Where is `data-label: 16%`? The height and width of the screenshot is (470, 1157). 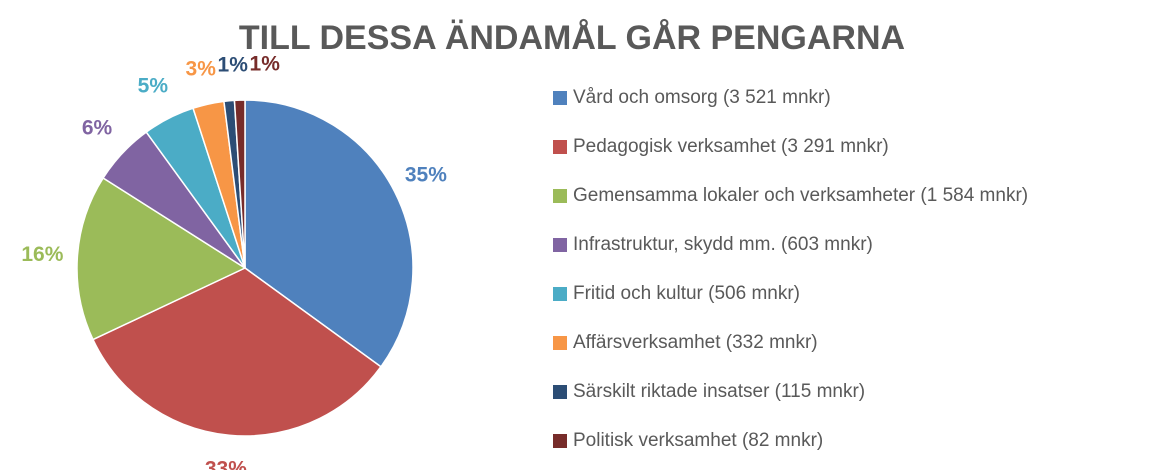
data-label: 16% is located at coordinates (42, 254).